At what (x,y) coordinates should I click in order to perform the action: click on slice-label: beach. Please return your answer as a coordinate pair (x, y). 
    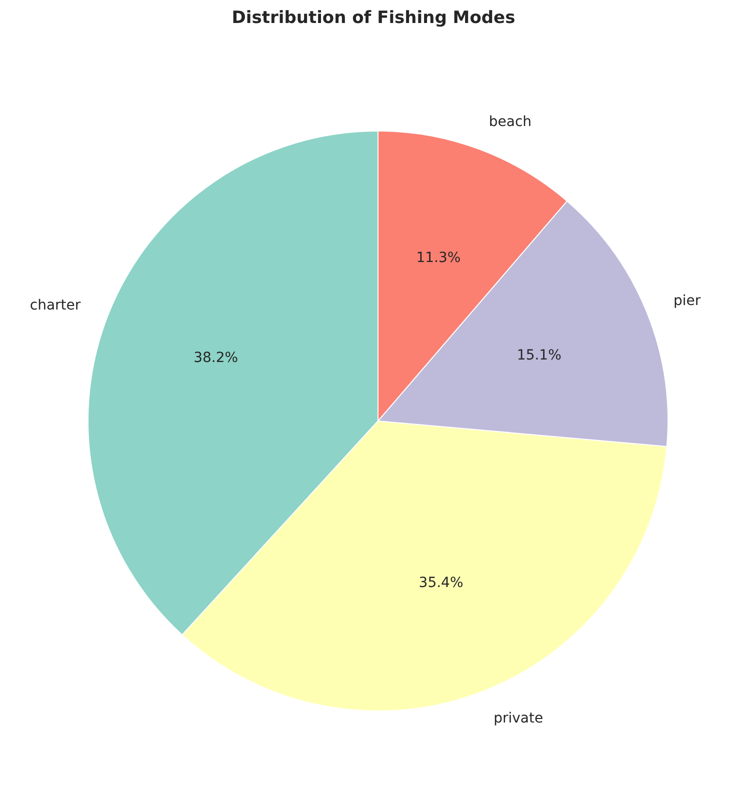
    Looking at the image, I should click on (510, 122).